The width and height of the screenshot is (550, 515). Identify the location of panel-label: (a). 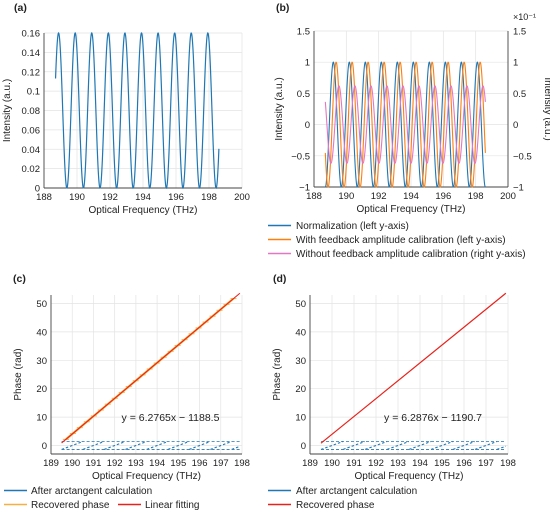
(20, 8).